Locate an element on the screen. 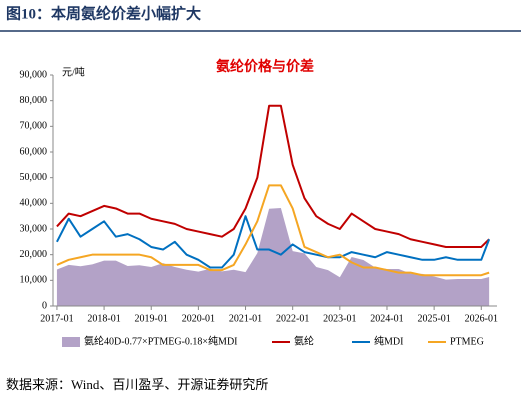 The width and height of the screenshot is (521, 405). x-tick-label: 2024-01 is located at coordinates (386, 318).